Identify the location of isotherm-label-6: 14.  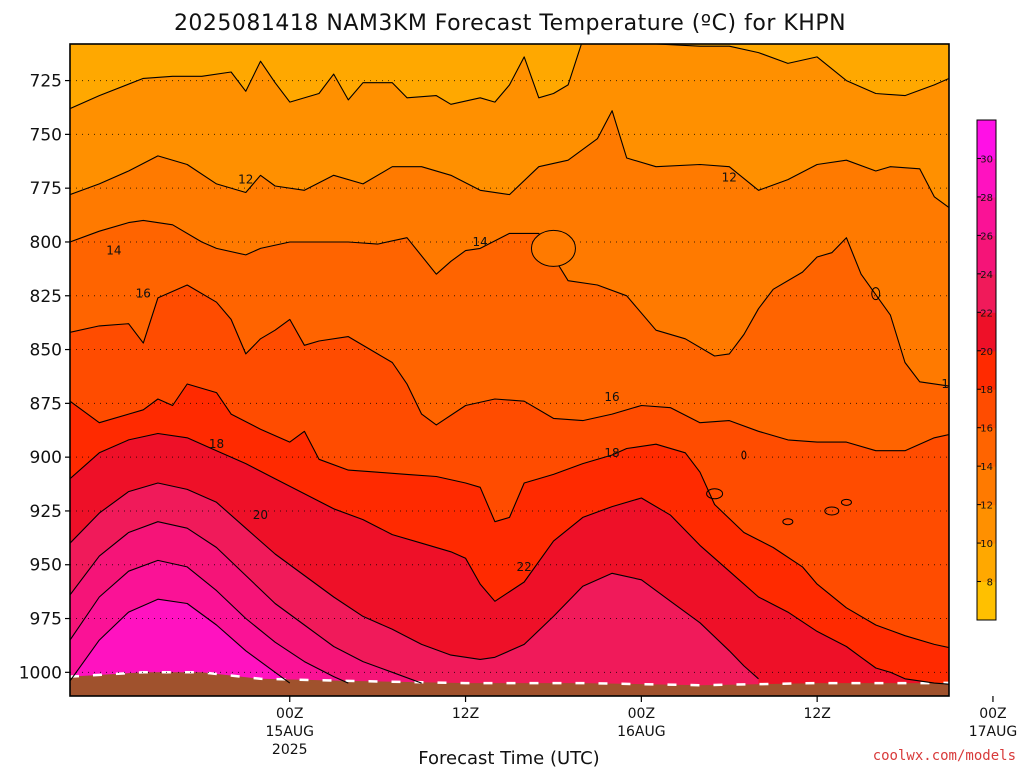
(948, 384).